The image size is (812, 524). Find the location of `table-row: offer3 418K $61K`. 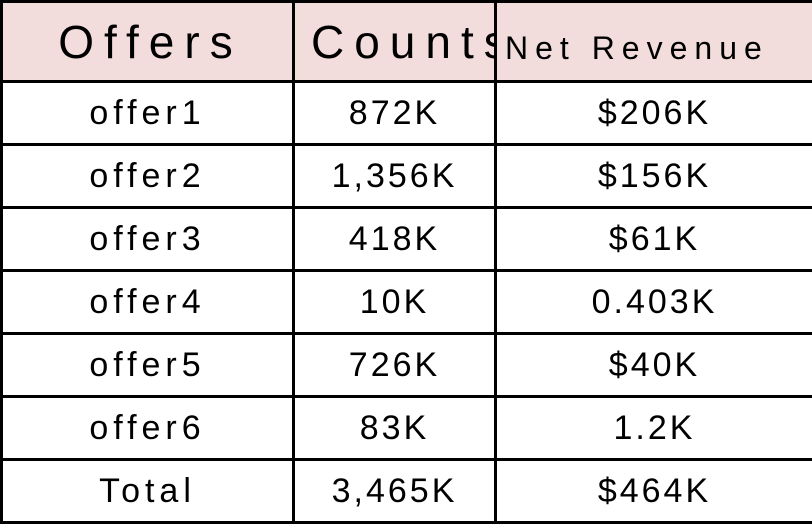

table-row: offer3 418K $61K is located at coordinates (406, 239).